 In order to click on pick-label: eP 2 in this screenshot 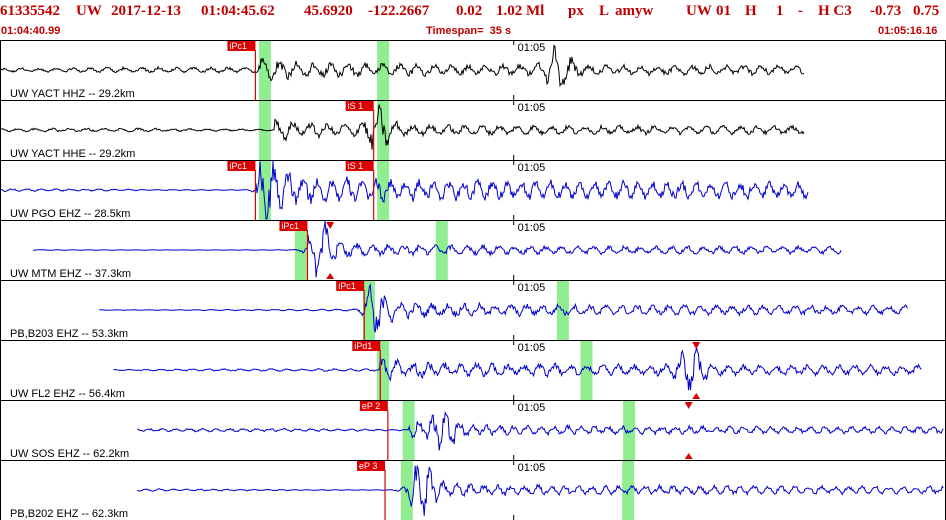, I will do `click(371, 406)`.